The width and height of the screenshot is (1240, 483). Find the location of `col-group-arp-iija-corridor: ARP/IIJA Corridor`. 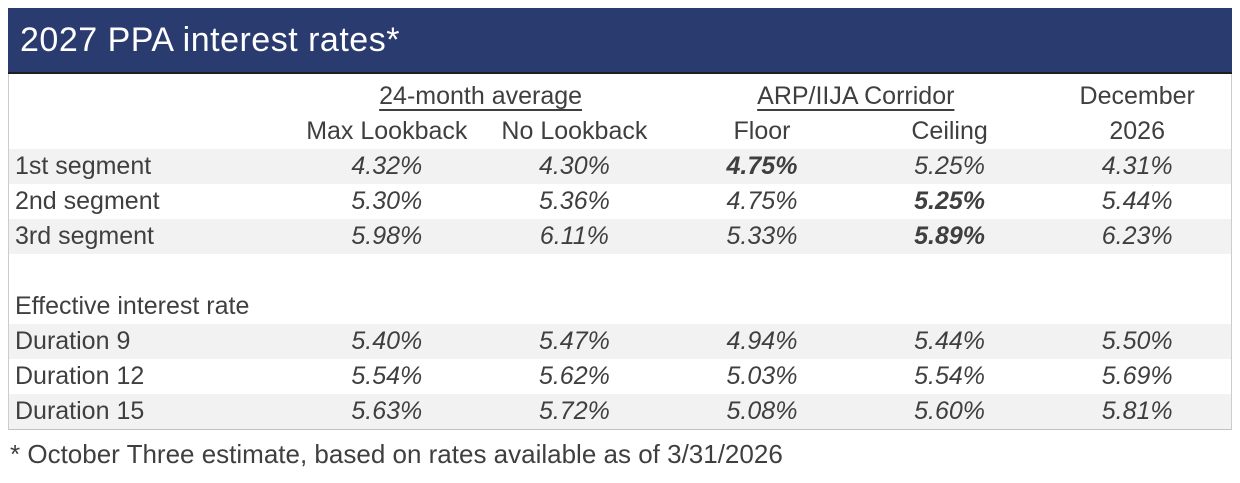

col-group-arp-iija-corridor: ARP/IIJA Corridor is located at coordinates (855, 93).